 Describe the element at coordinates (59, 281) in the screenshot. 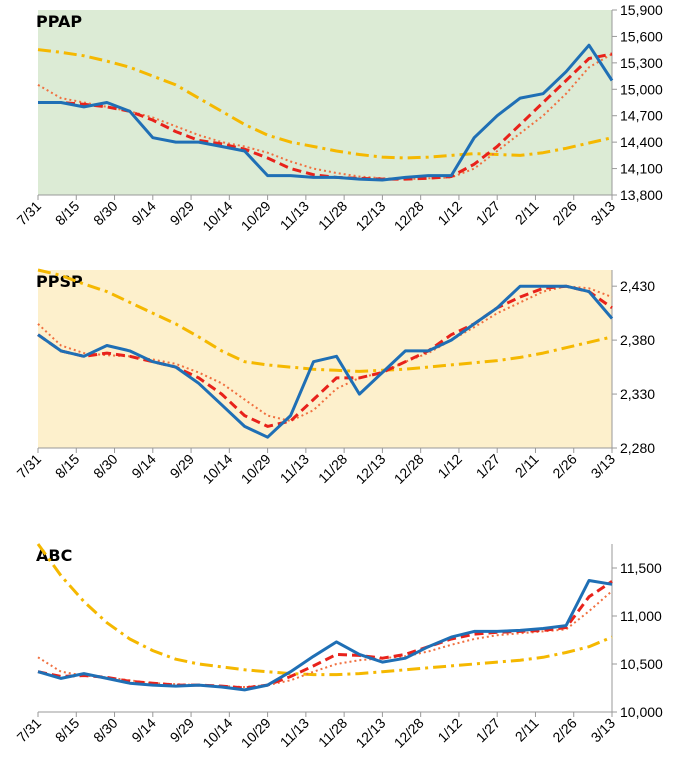

I see `chart-title: PPSP` at that location.